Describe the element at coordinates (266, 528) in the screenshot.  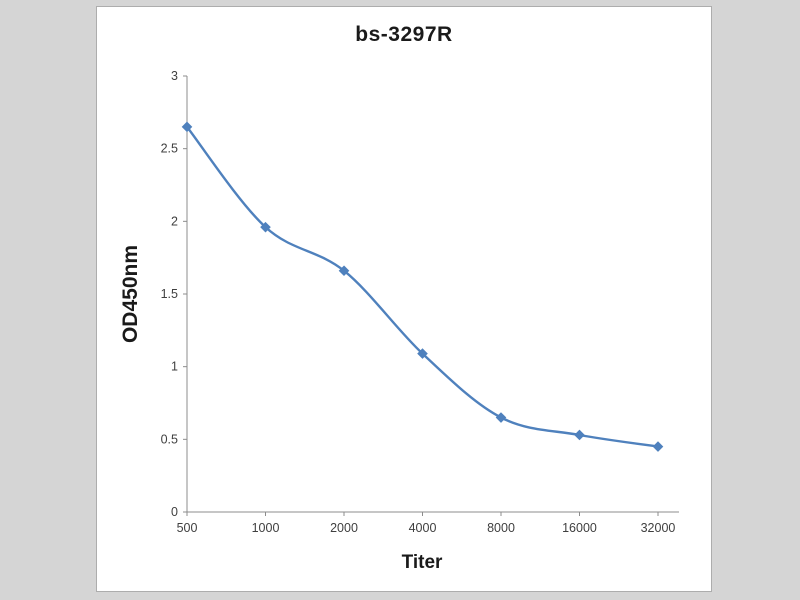
I see `x-tick-label: 1000` at that location.